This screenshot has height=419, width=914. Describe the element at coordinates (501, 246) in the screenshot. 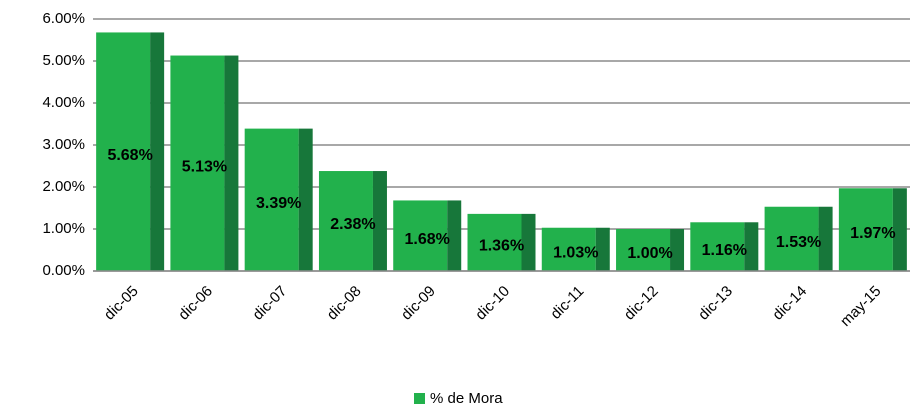

I see `value-label: 1.36%` at that location.